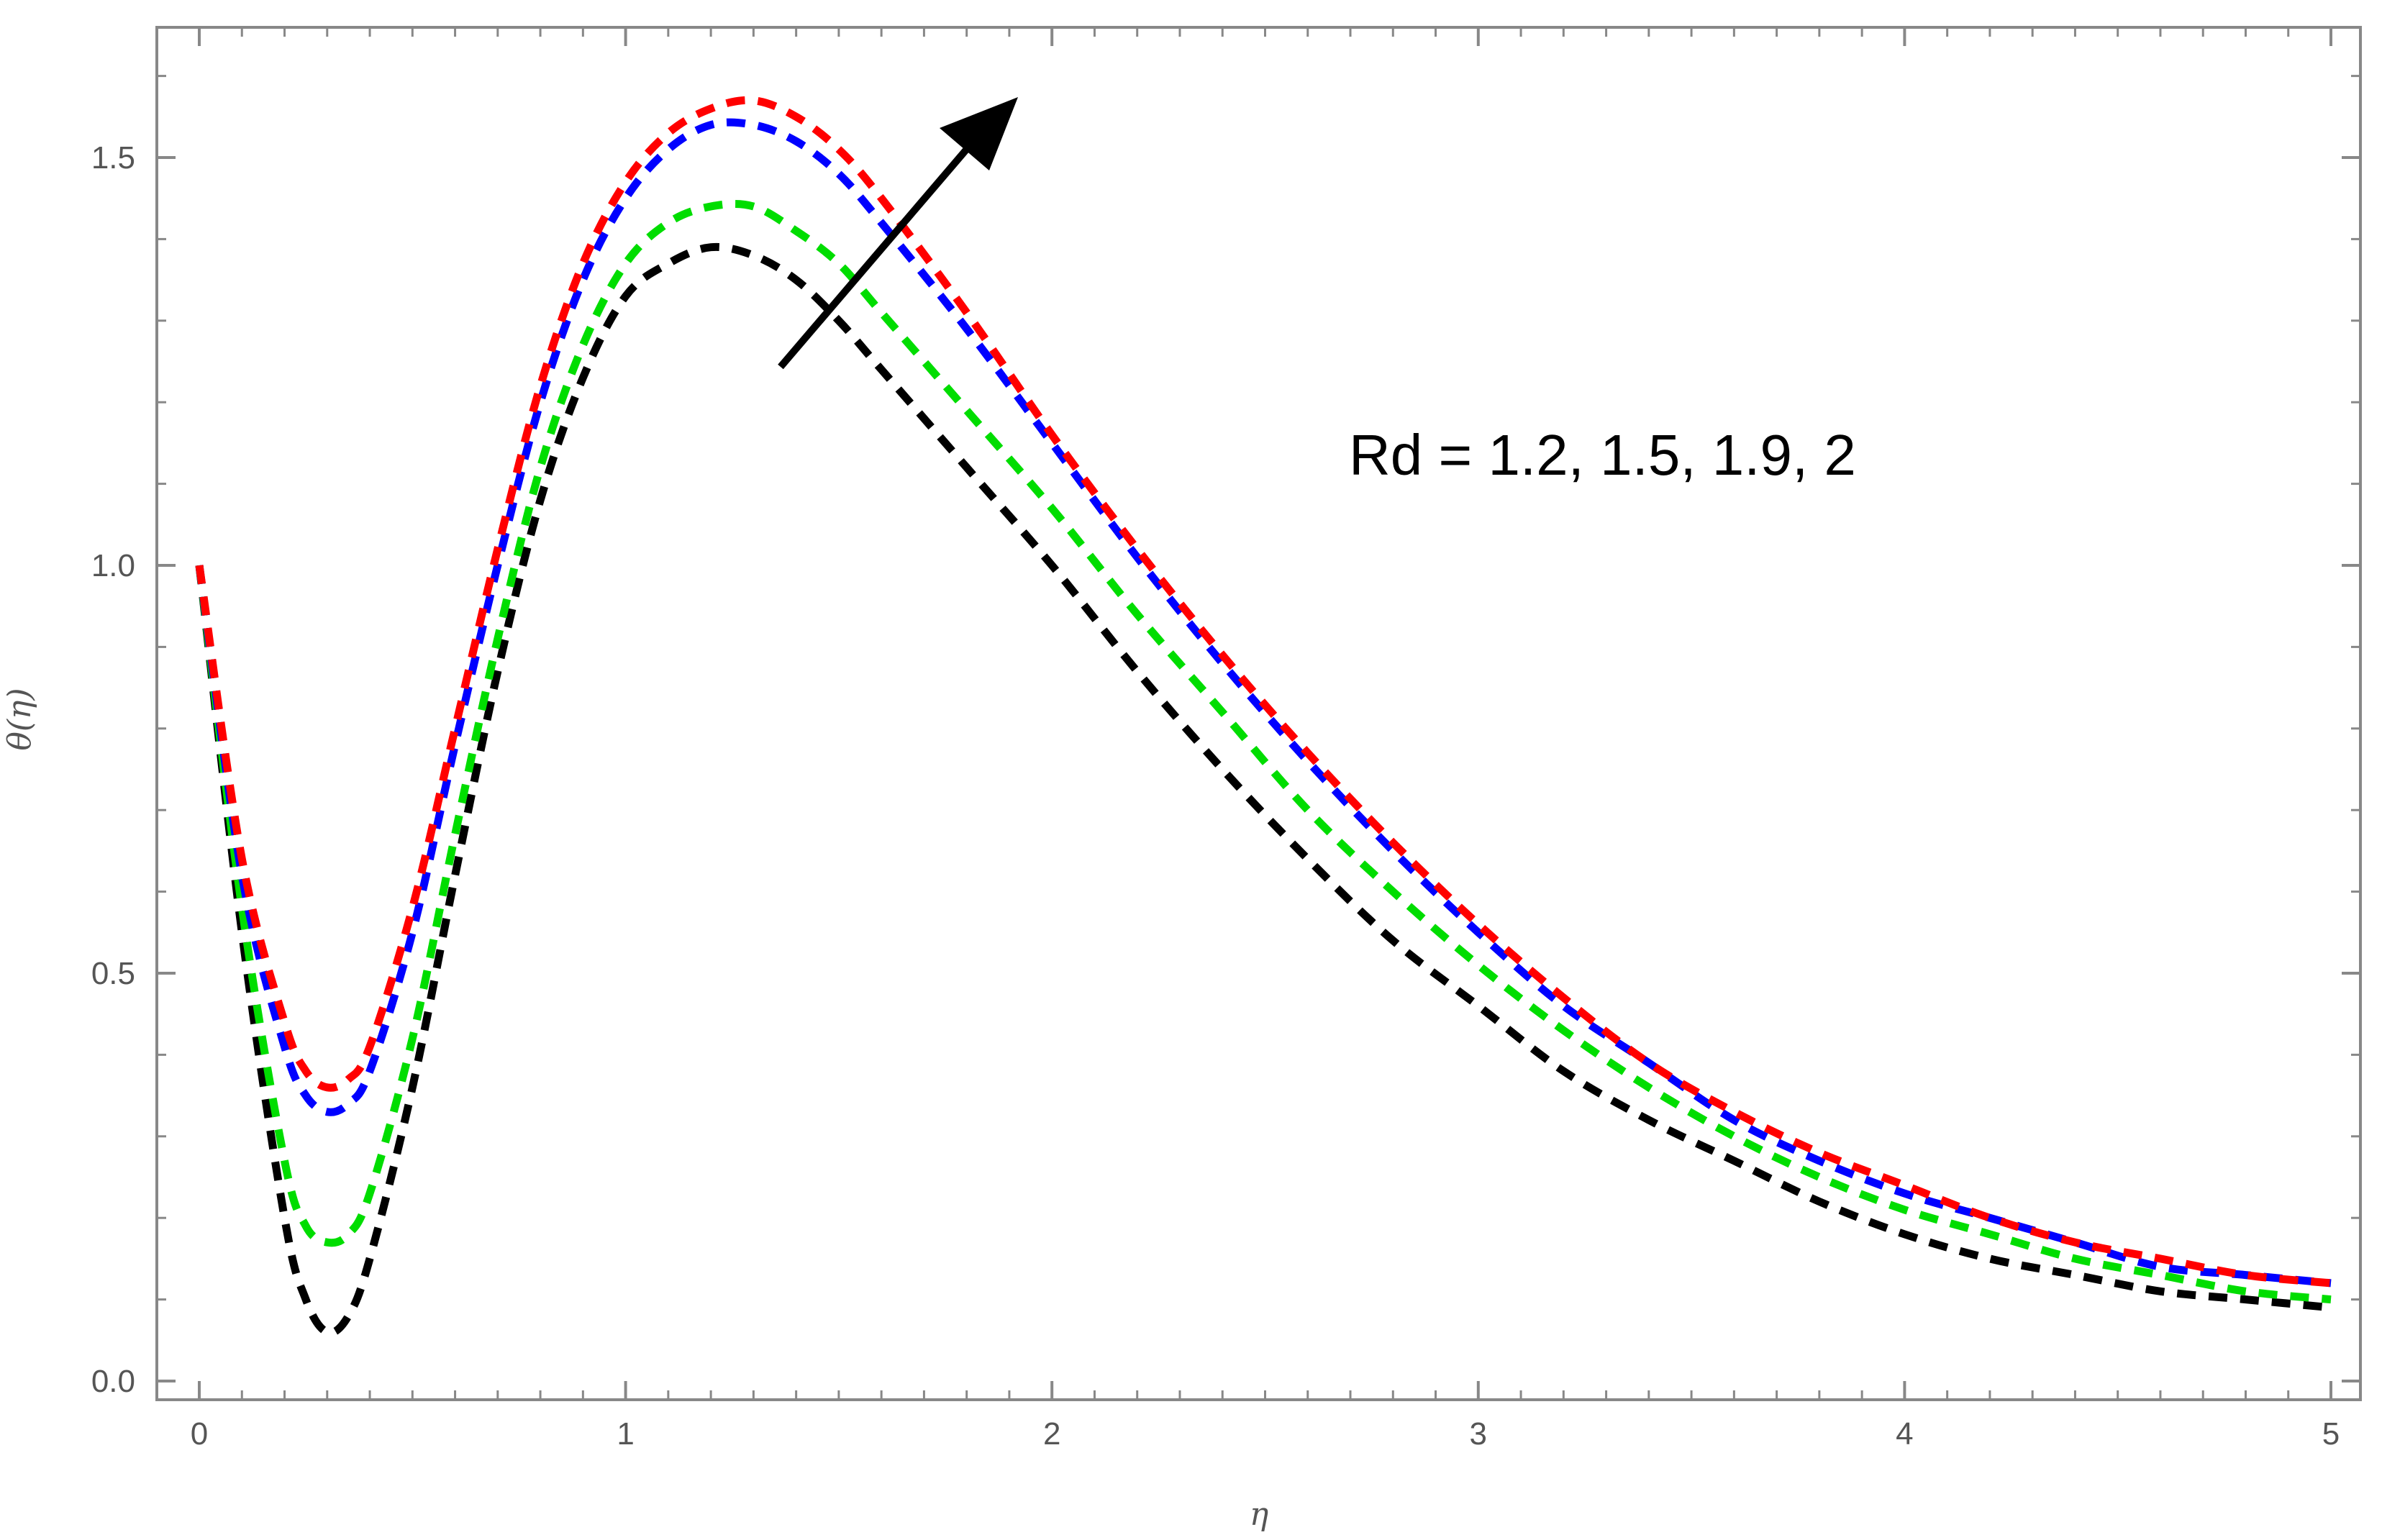 The height and width of the screenshot is (1540, 2382). Describe the element at coordinates (898, 234) in the screenshot. I see `direction-arrow` at that location.